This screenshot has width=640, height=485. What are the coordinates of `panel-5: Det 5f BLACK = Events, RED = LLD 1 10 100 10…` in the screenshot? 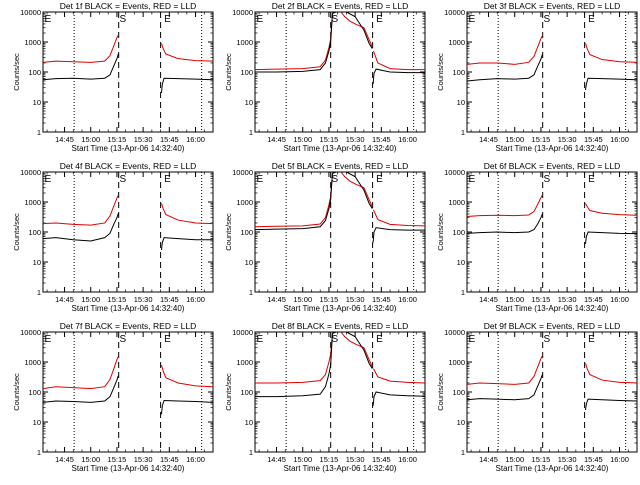 It's located at (325, 237).